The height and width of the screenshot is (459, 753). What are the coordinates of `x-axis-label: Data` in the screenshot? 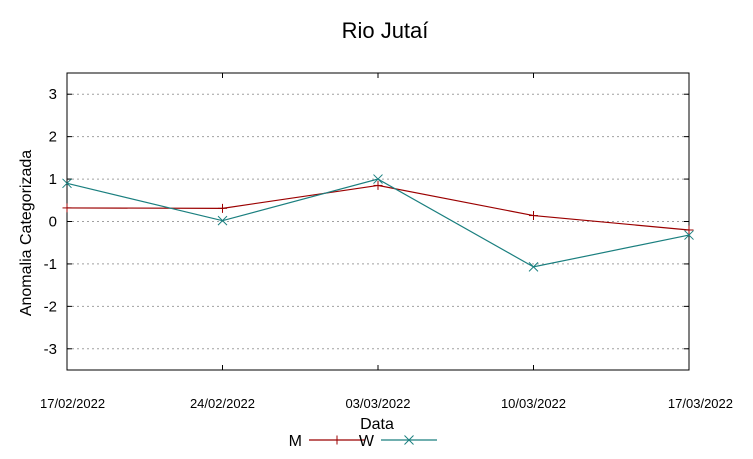 It's located at (377, 424).